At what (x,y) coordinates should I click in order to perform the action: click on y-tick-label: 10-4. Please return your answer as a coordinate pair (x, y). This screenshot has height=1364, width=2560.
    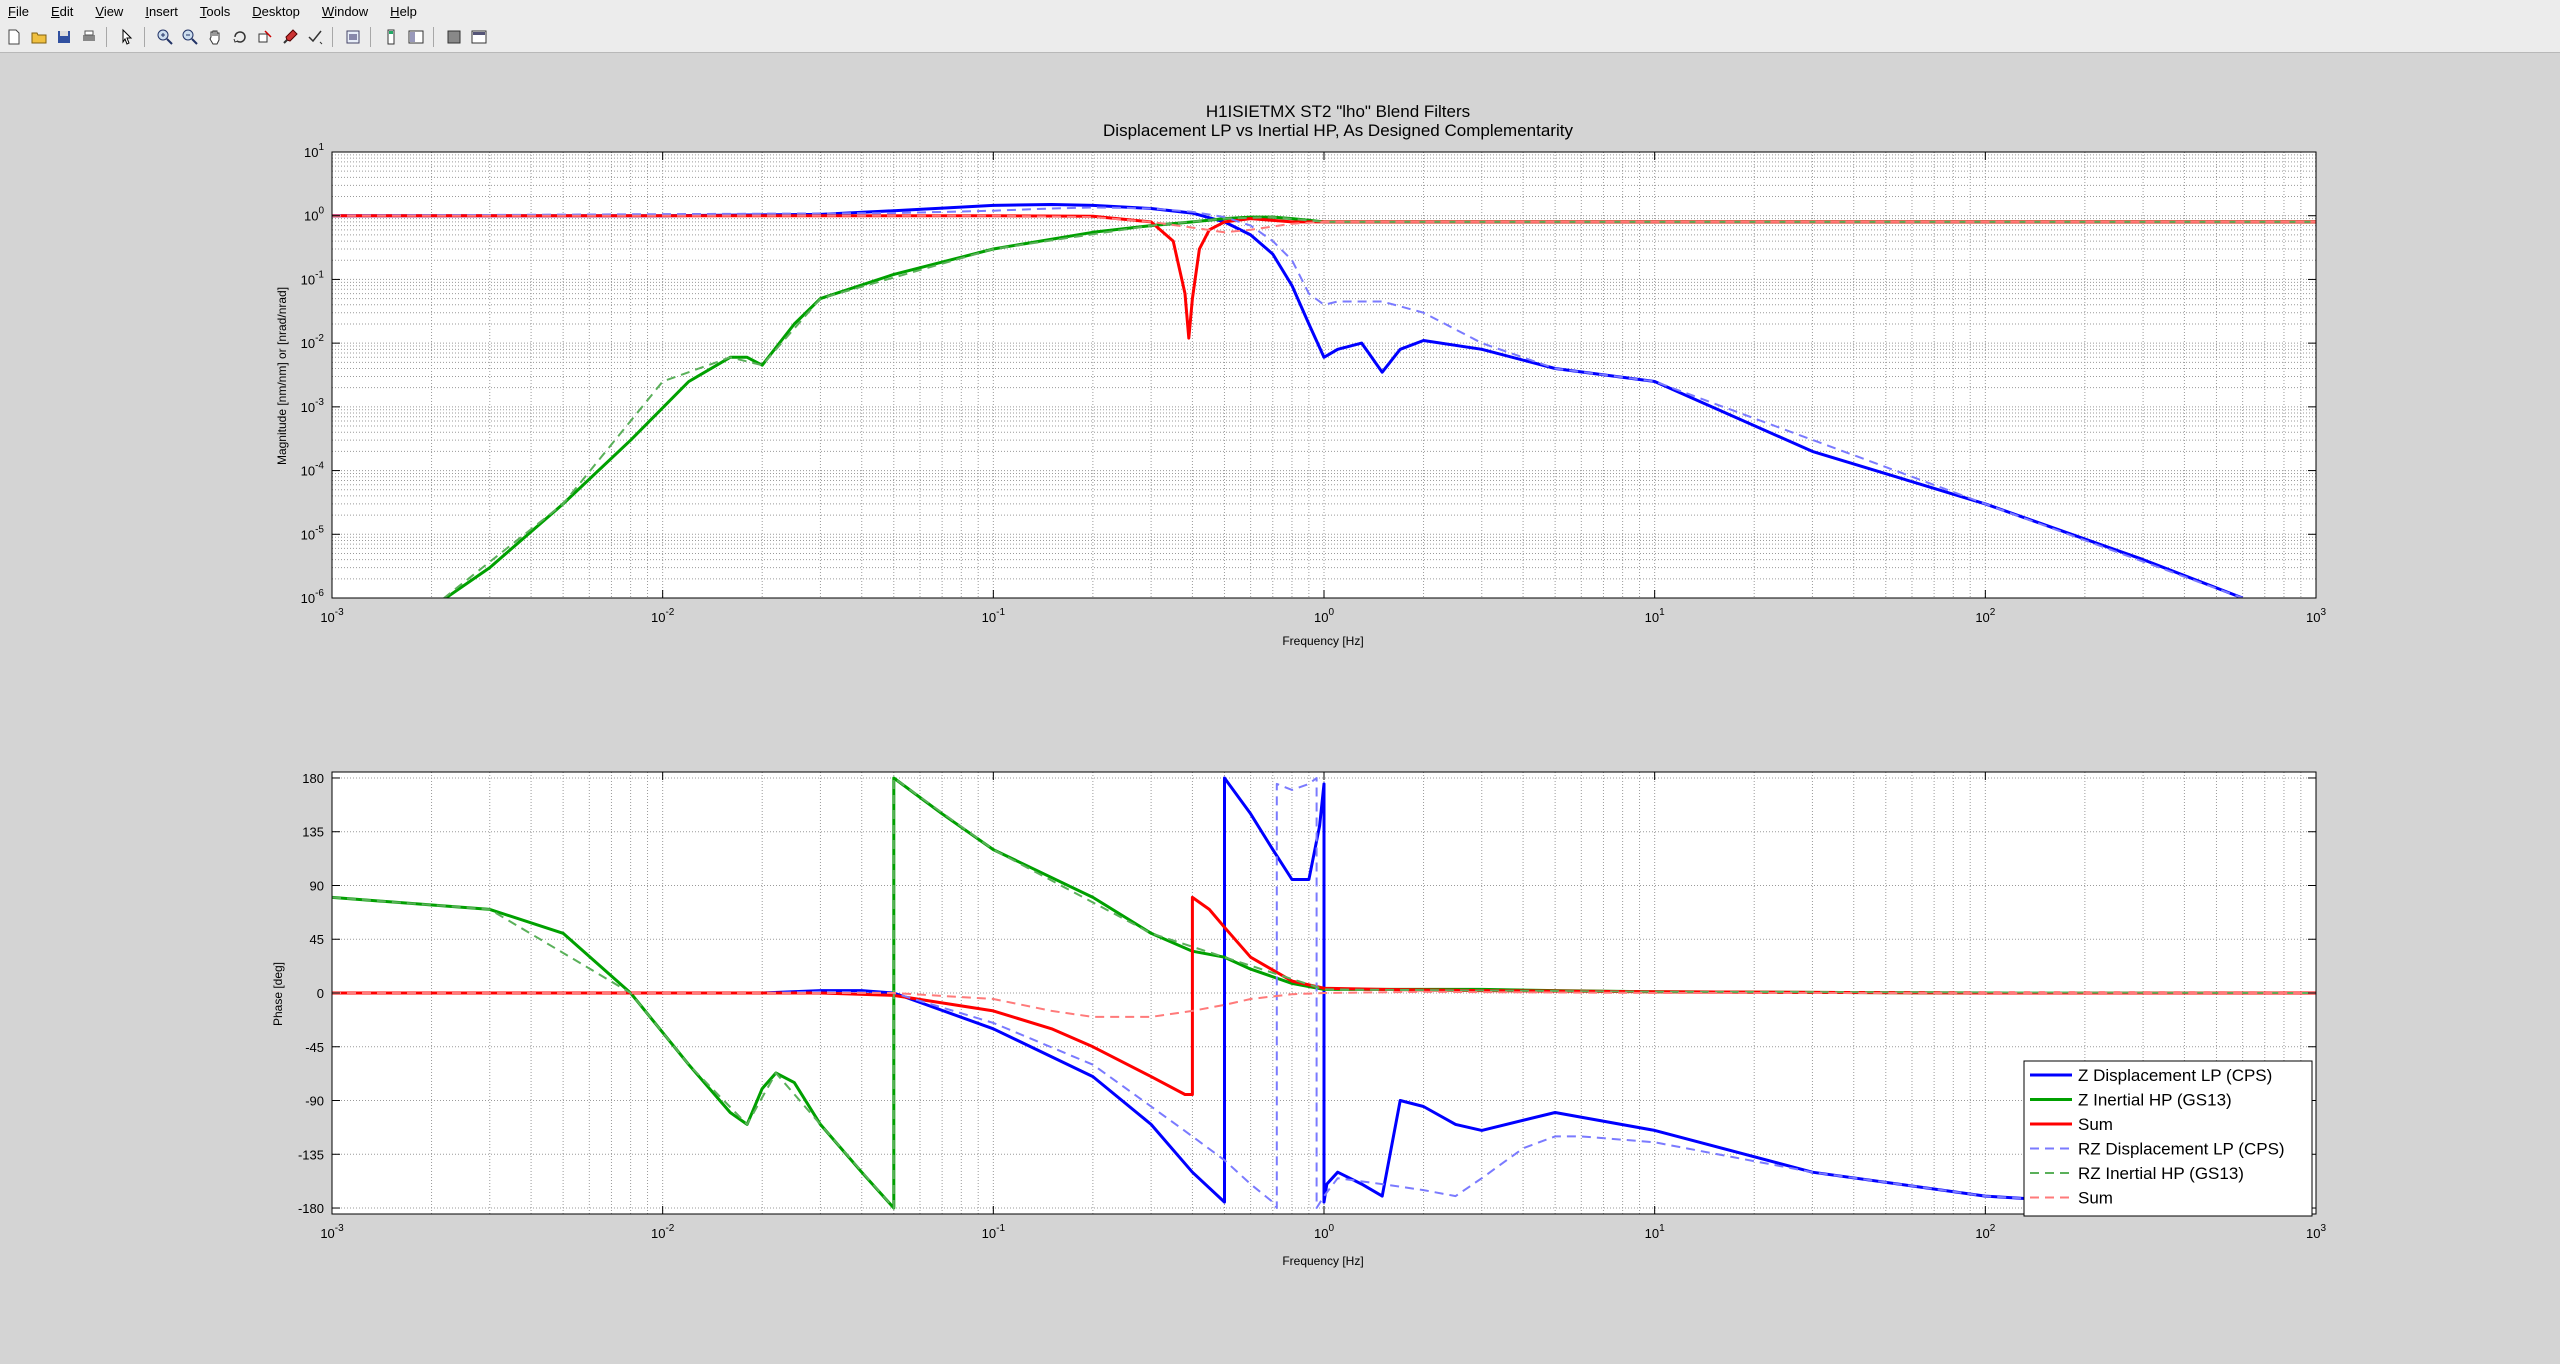
    Looking at the image, I should click on (313, 470).